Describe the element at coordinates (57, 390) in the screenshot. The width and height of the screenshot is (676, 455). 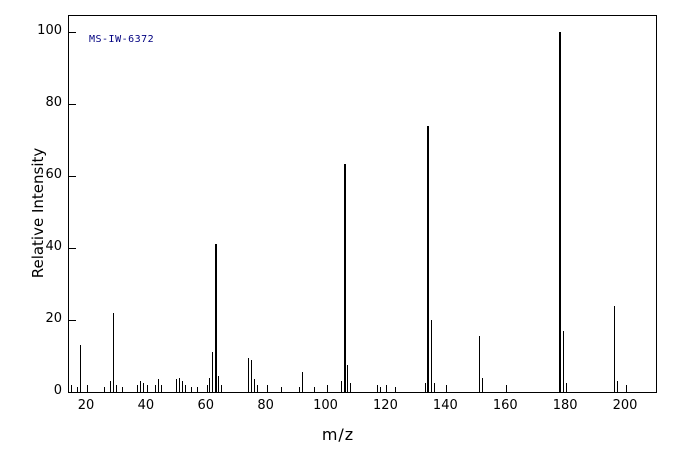
I see `y-tick-label: 0` at that location.